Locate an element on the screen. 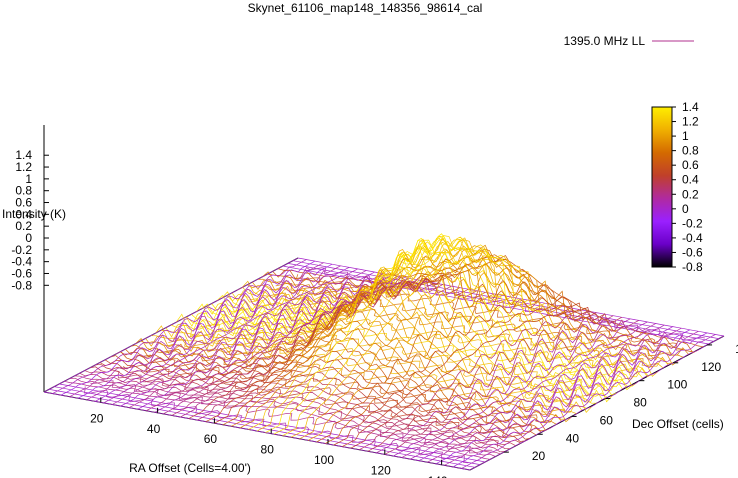 This screenshot has width=738, height=478. z-tick-label: 1.2 is located at coordinates (23, 167).